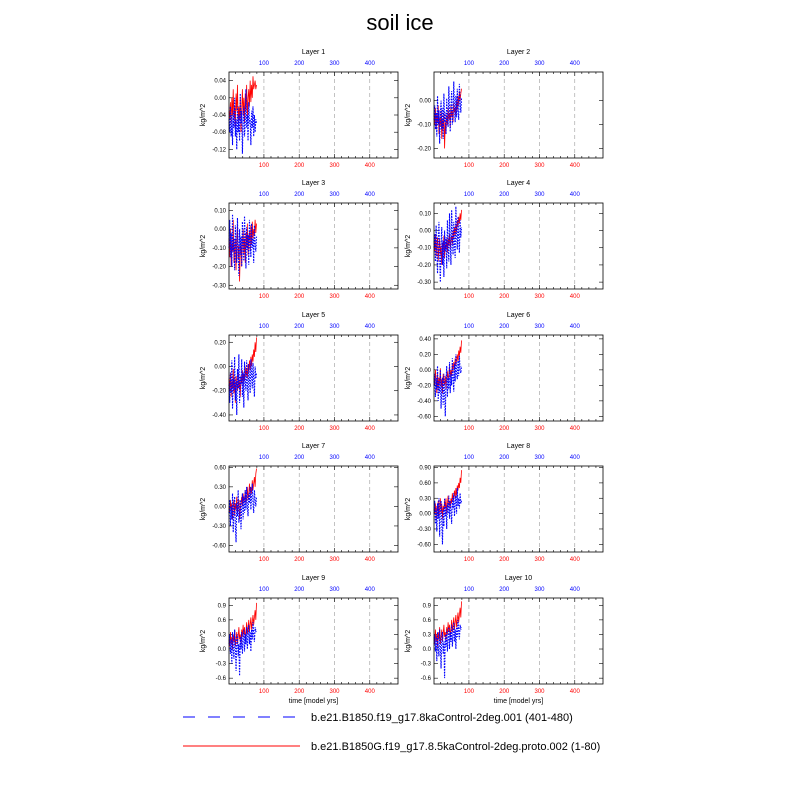 Image resolution: width=800 pixels, height=800 pixels. Describe the element at coordinates (221, 665) in the screenshot. I see `ytick-label: -0.3` at that location.